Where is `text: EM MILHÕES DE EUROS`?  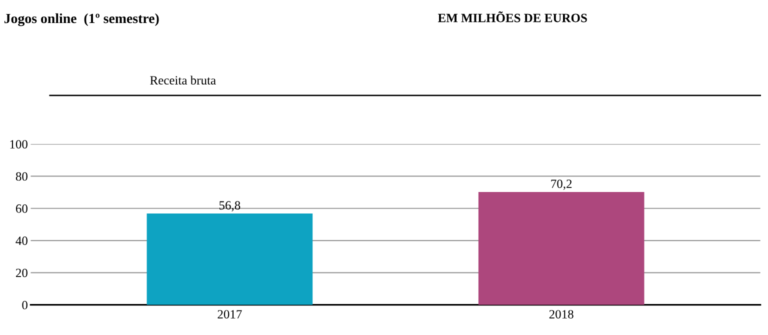 text: EM MILHÕES DE EUROS is located at coordinates (512, 16).